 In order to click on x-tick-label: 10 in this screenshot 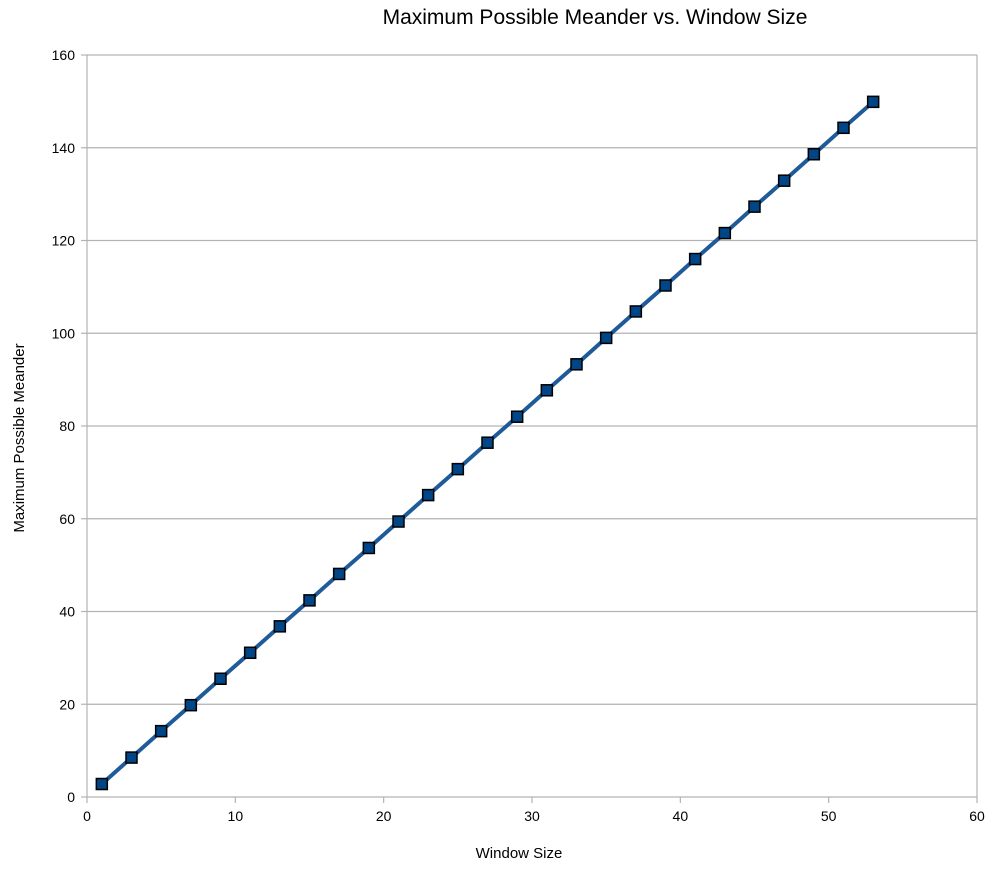, I will do `click(236, 816)`.